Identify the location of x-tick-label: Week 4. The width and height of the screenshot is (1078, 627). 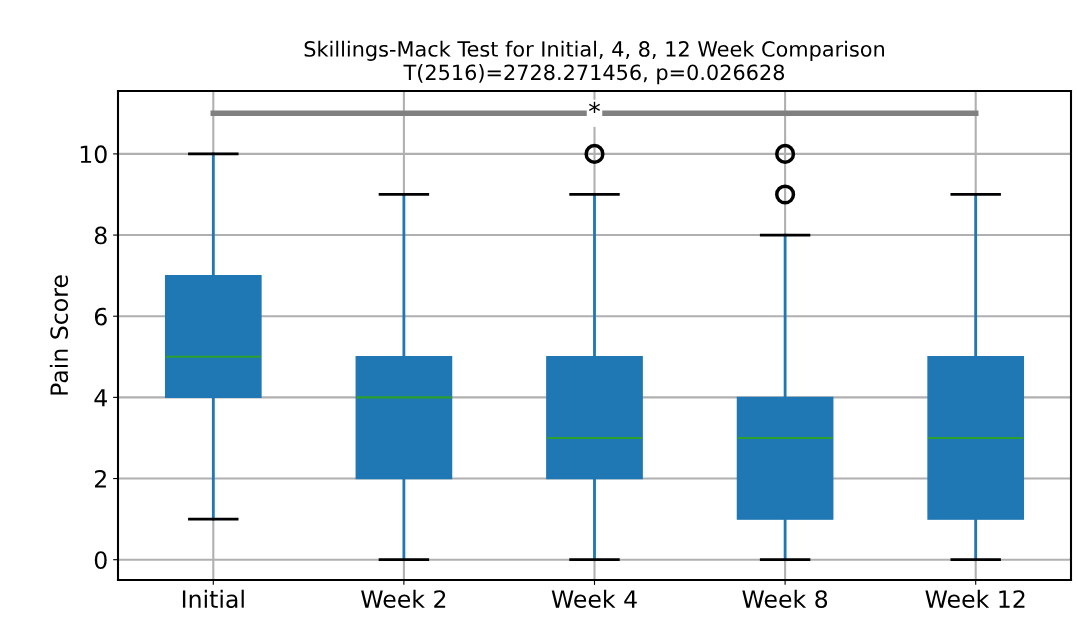
(594, 598).